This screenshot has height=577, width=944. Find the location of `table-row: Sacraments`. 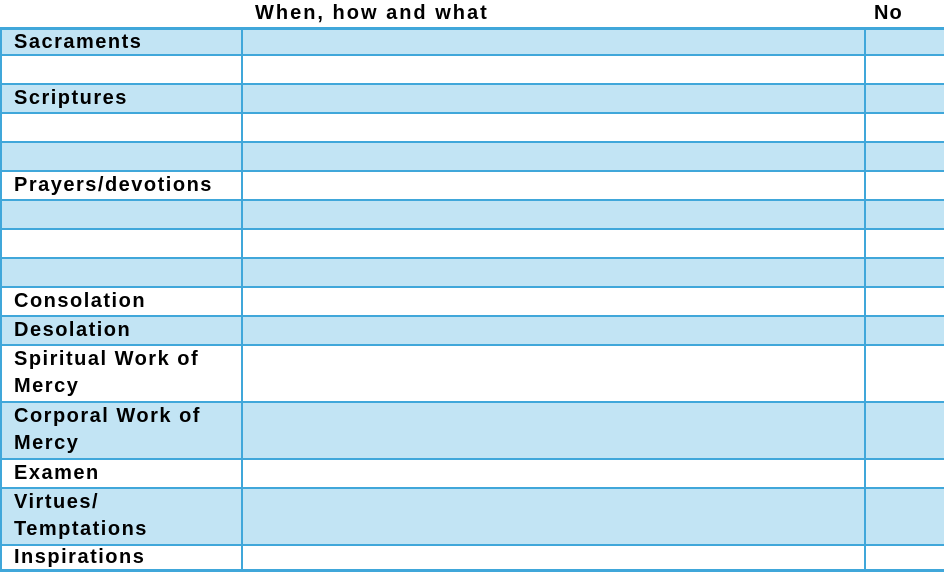

table-row: Sacraments is located at coordinates (473, 43).